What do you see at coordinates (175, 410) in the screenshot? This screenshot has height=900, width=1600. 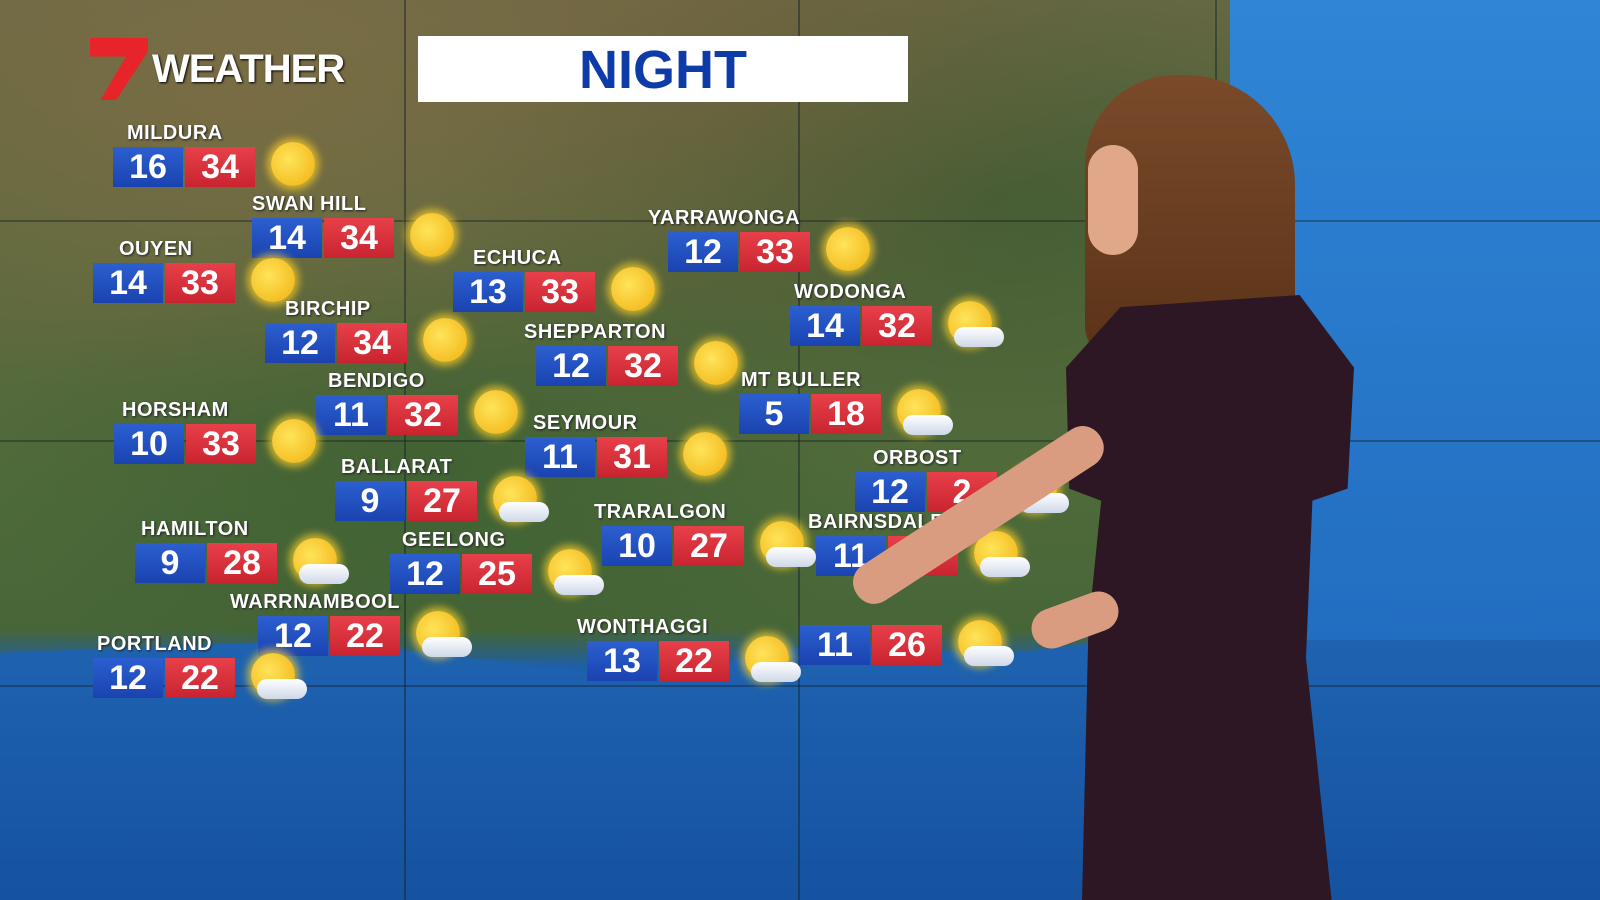 I see `city-name: HORSHAM` at bounding box center [175, 410].